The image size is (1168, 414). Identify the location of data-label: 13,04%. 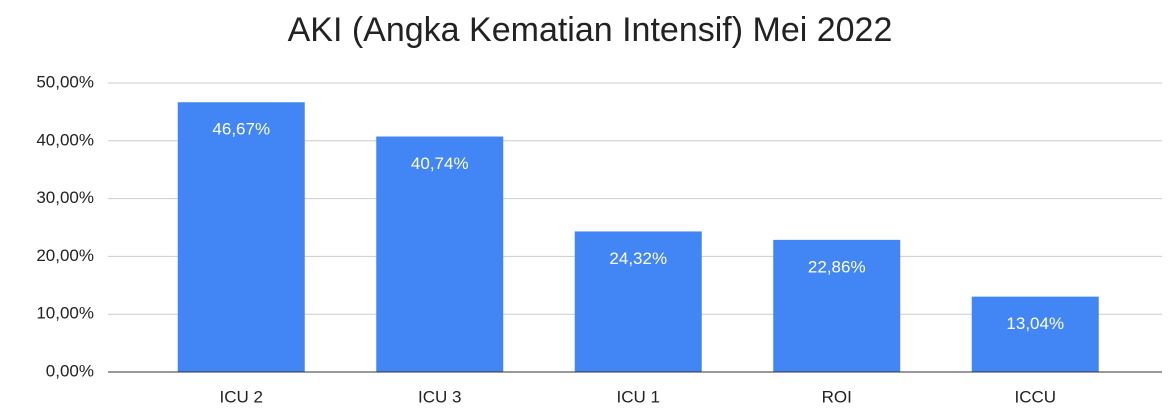
(1035, 323).